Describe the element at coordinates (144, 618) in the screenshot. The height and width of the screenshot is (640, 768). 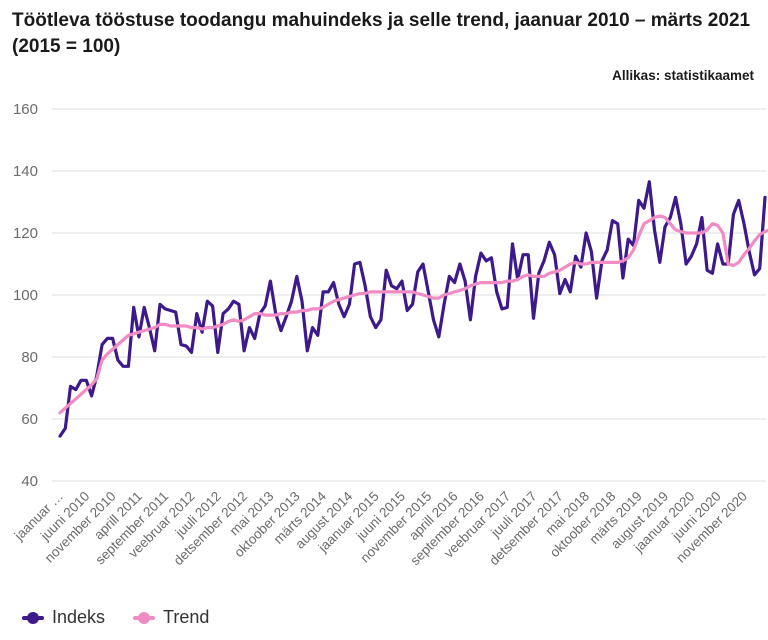
I see `legend-swatch-trend` at that location.